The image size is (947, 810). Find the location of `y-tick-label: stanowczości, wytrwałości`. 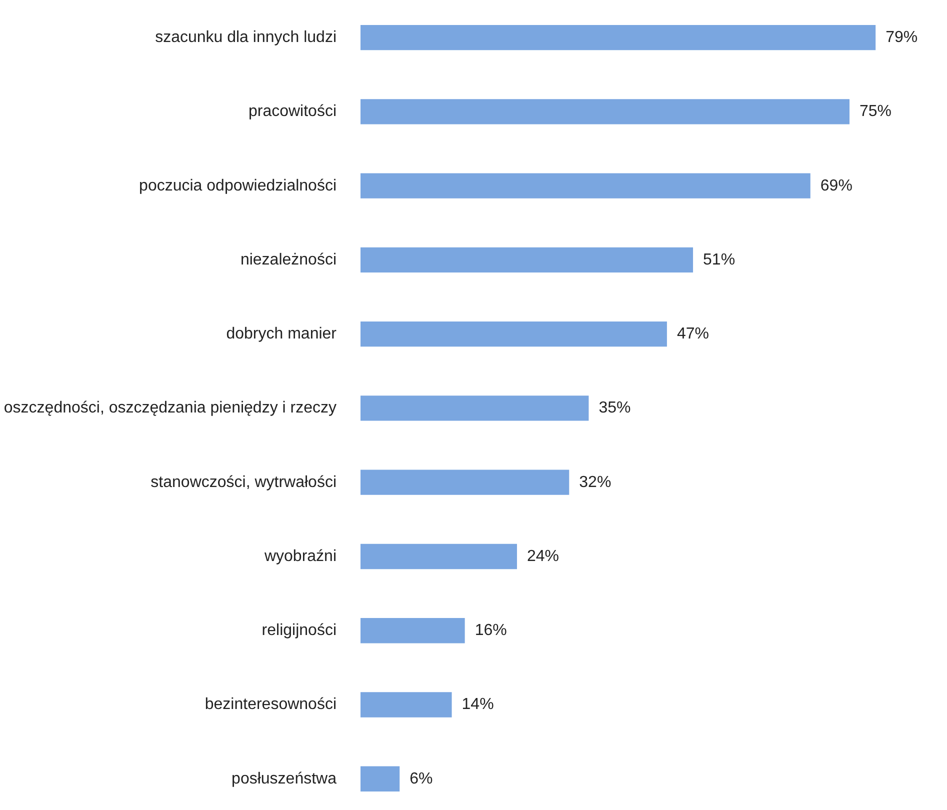

y-tick-label: stanowczości, wytrwałości is located at coordinates (243, 482).